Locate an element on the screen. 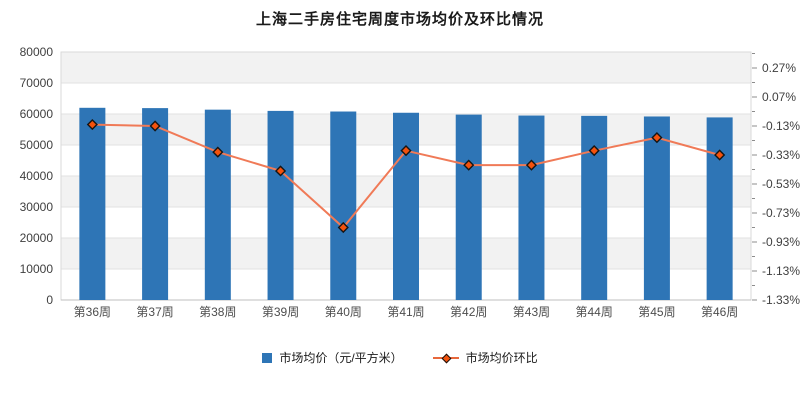  x-axis-label: 第41周 is located at coordinates (405, 312).